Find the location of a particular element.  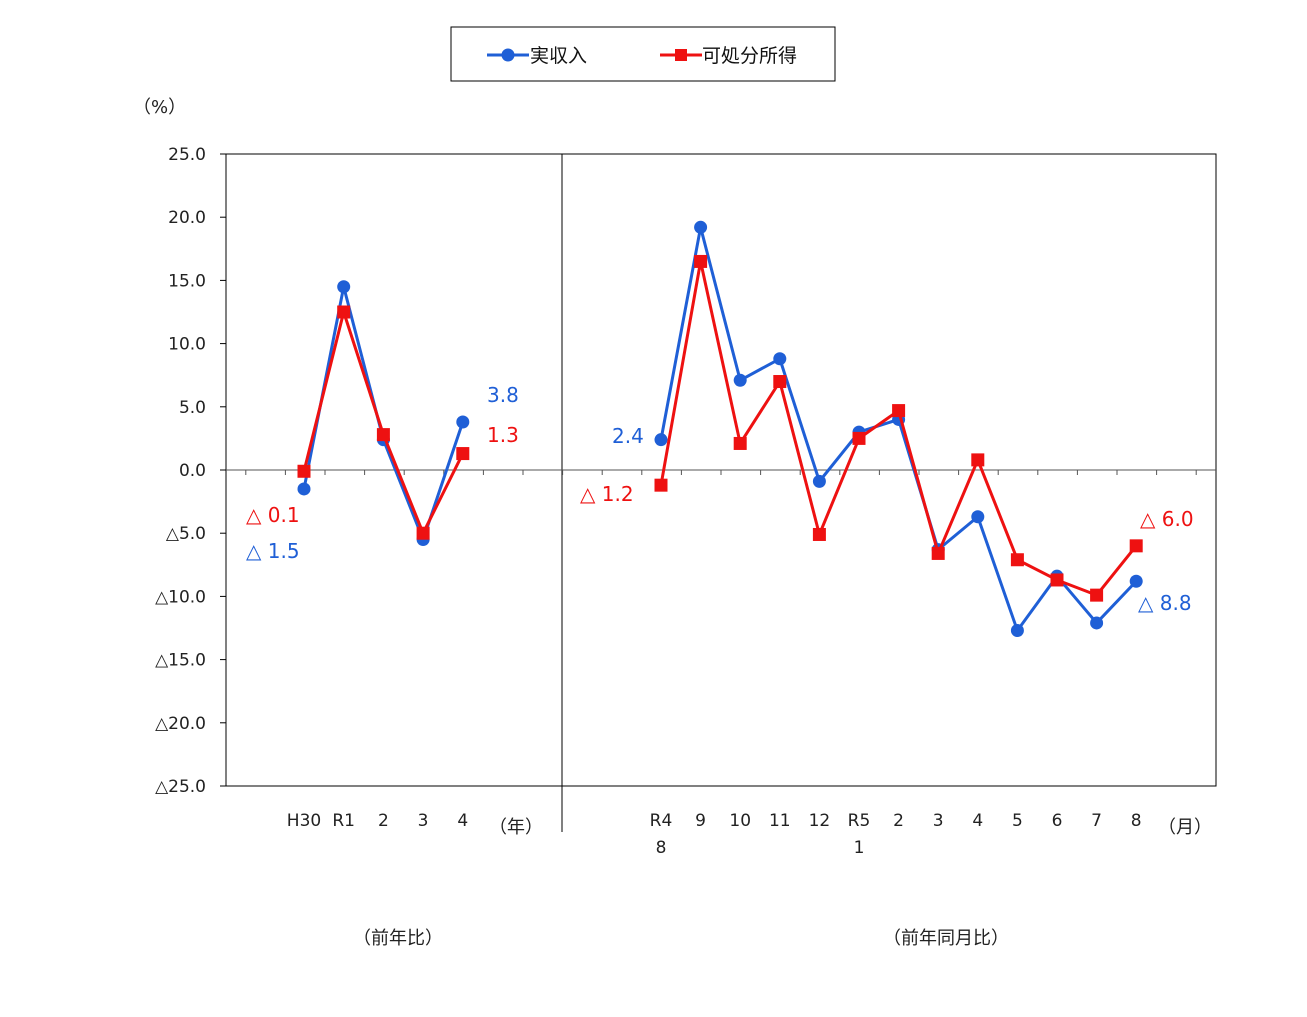

data-label: 1.3 is located at coordinates (503, 435).